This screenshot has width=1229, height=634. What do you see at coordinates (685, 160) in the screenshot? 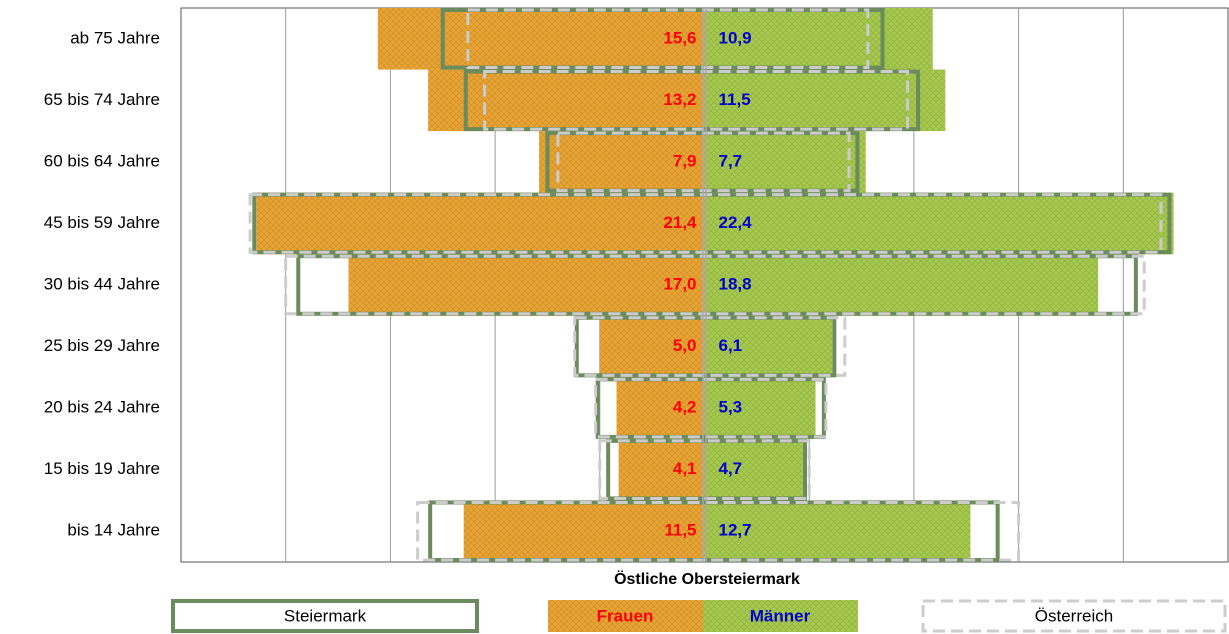
I see `value-label: 7,9` at bounding box center [685, 160].